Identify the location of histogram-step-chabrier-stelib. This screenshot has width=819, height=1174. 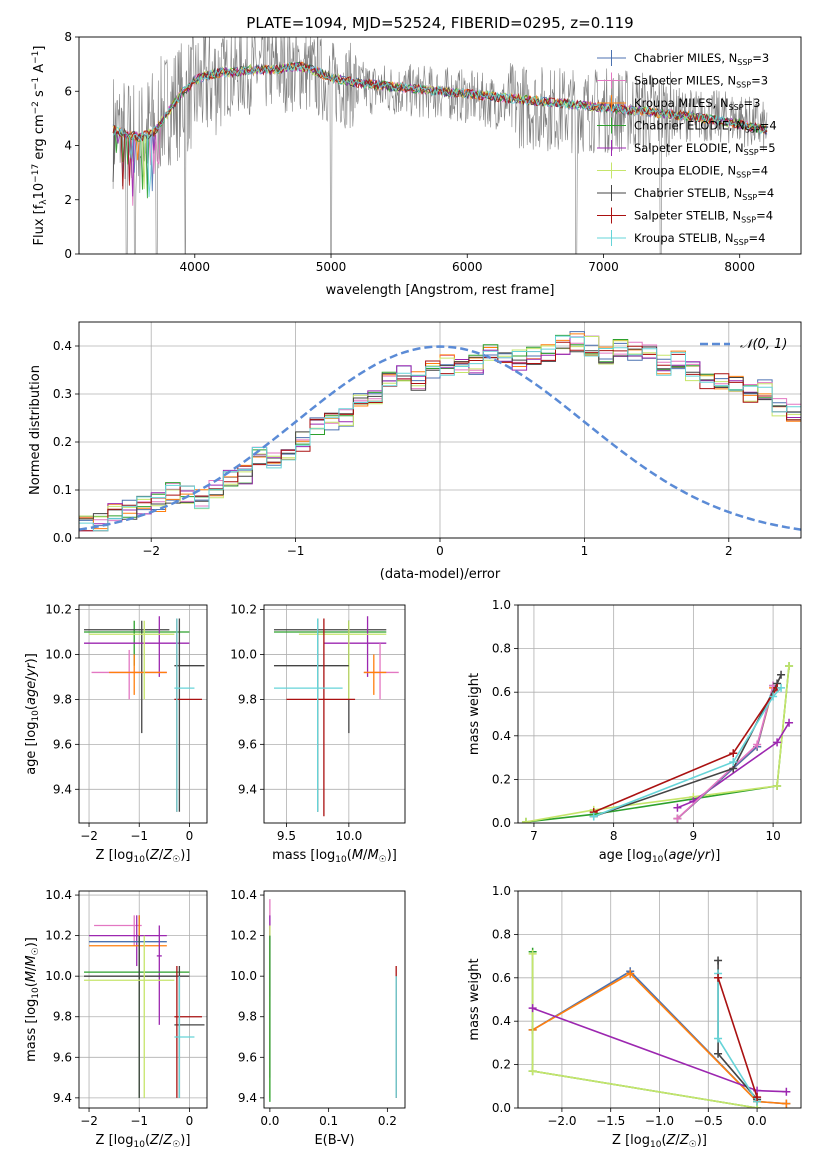
(440, 433).